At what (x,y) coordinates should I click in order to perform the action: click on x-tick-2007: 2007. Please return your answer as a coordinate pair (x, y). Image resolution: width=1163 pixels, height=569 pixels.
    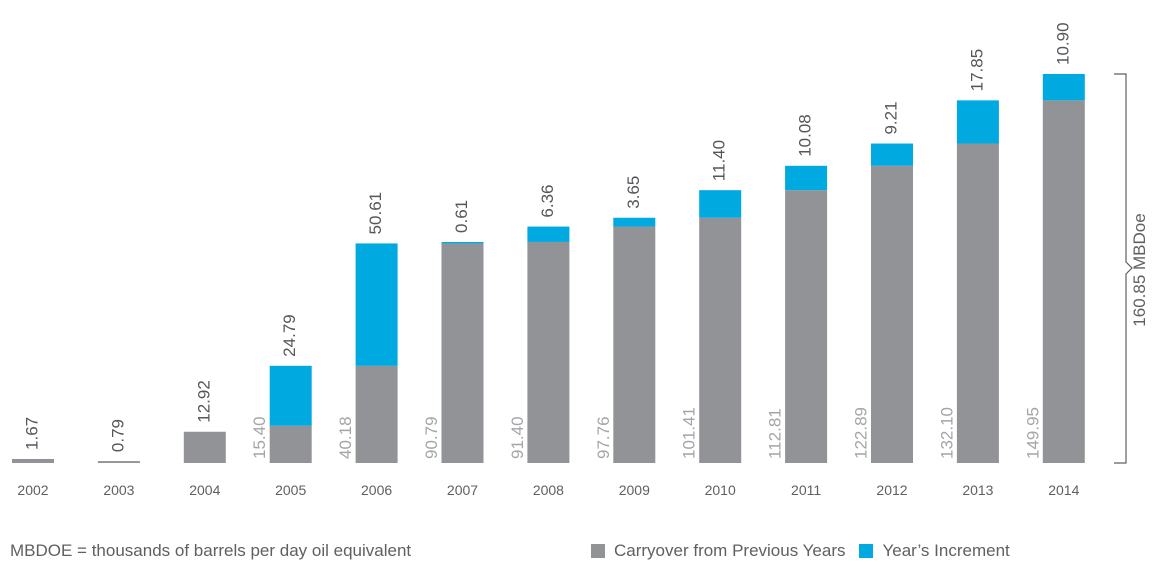
    Looking at the image, I should click on (462, 490).